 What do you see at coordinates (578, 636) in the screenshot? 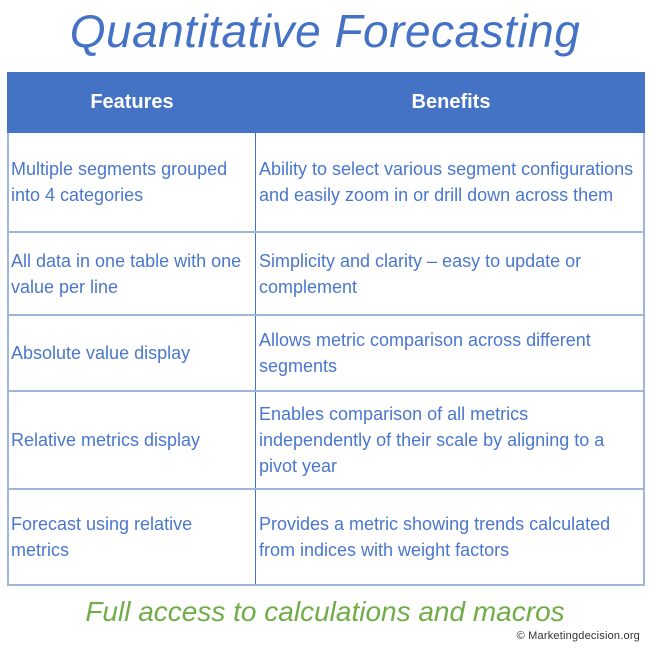
I see `copyright: © Marketingdecision.org` at bounding box center [578, 636].